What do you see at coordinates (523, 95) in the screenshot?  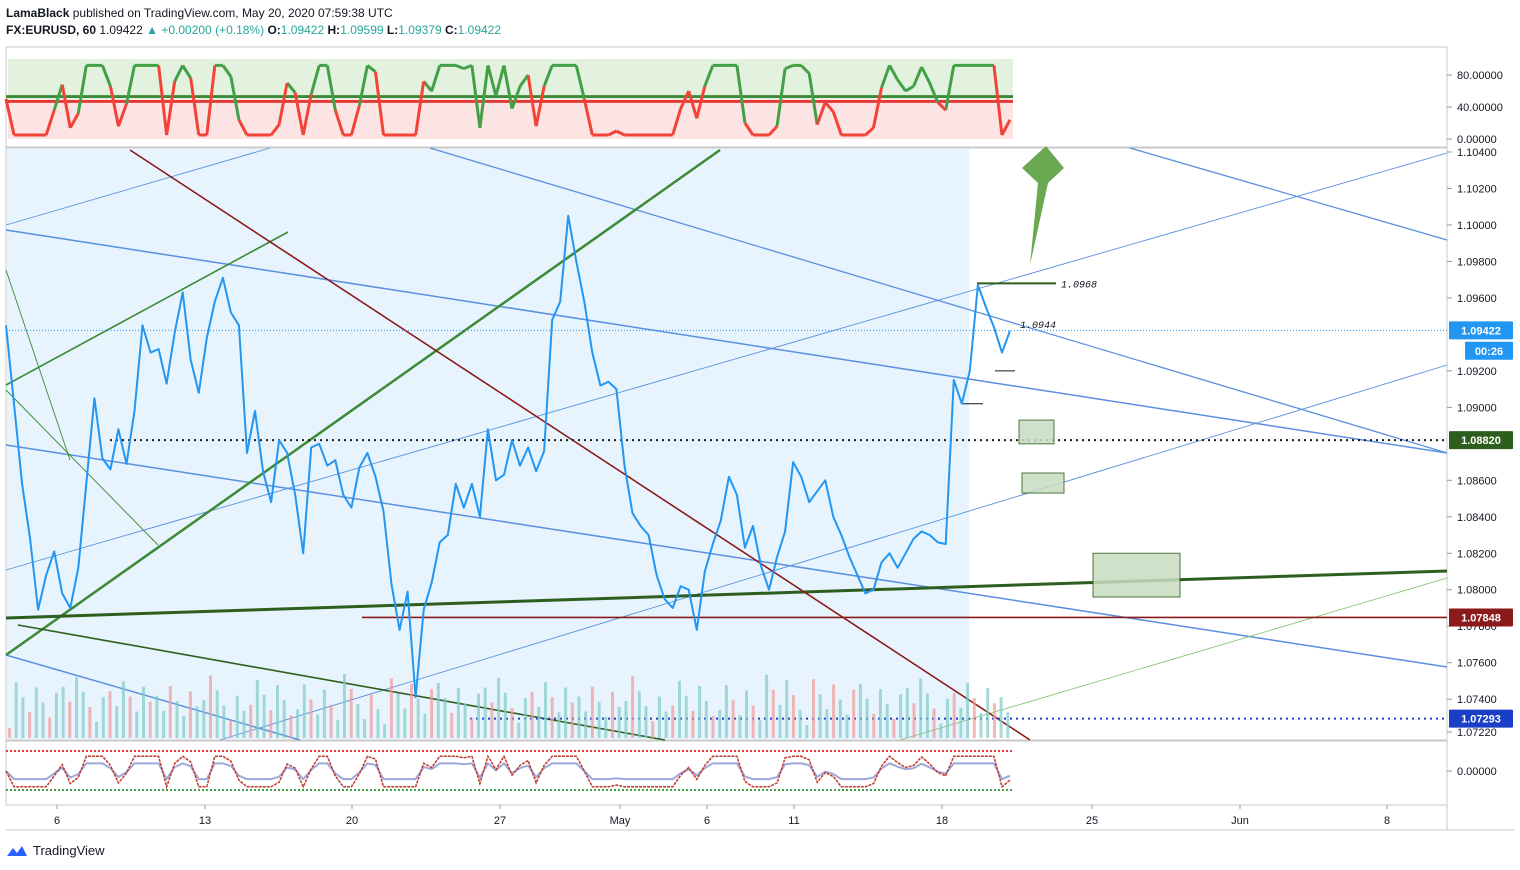 I see `oscillator-bull-line` at bounding box center [523, 95].